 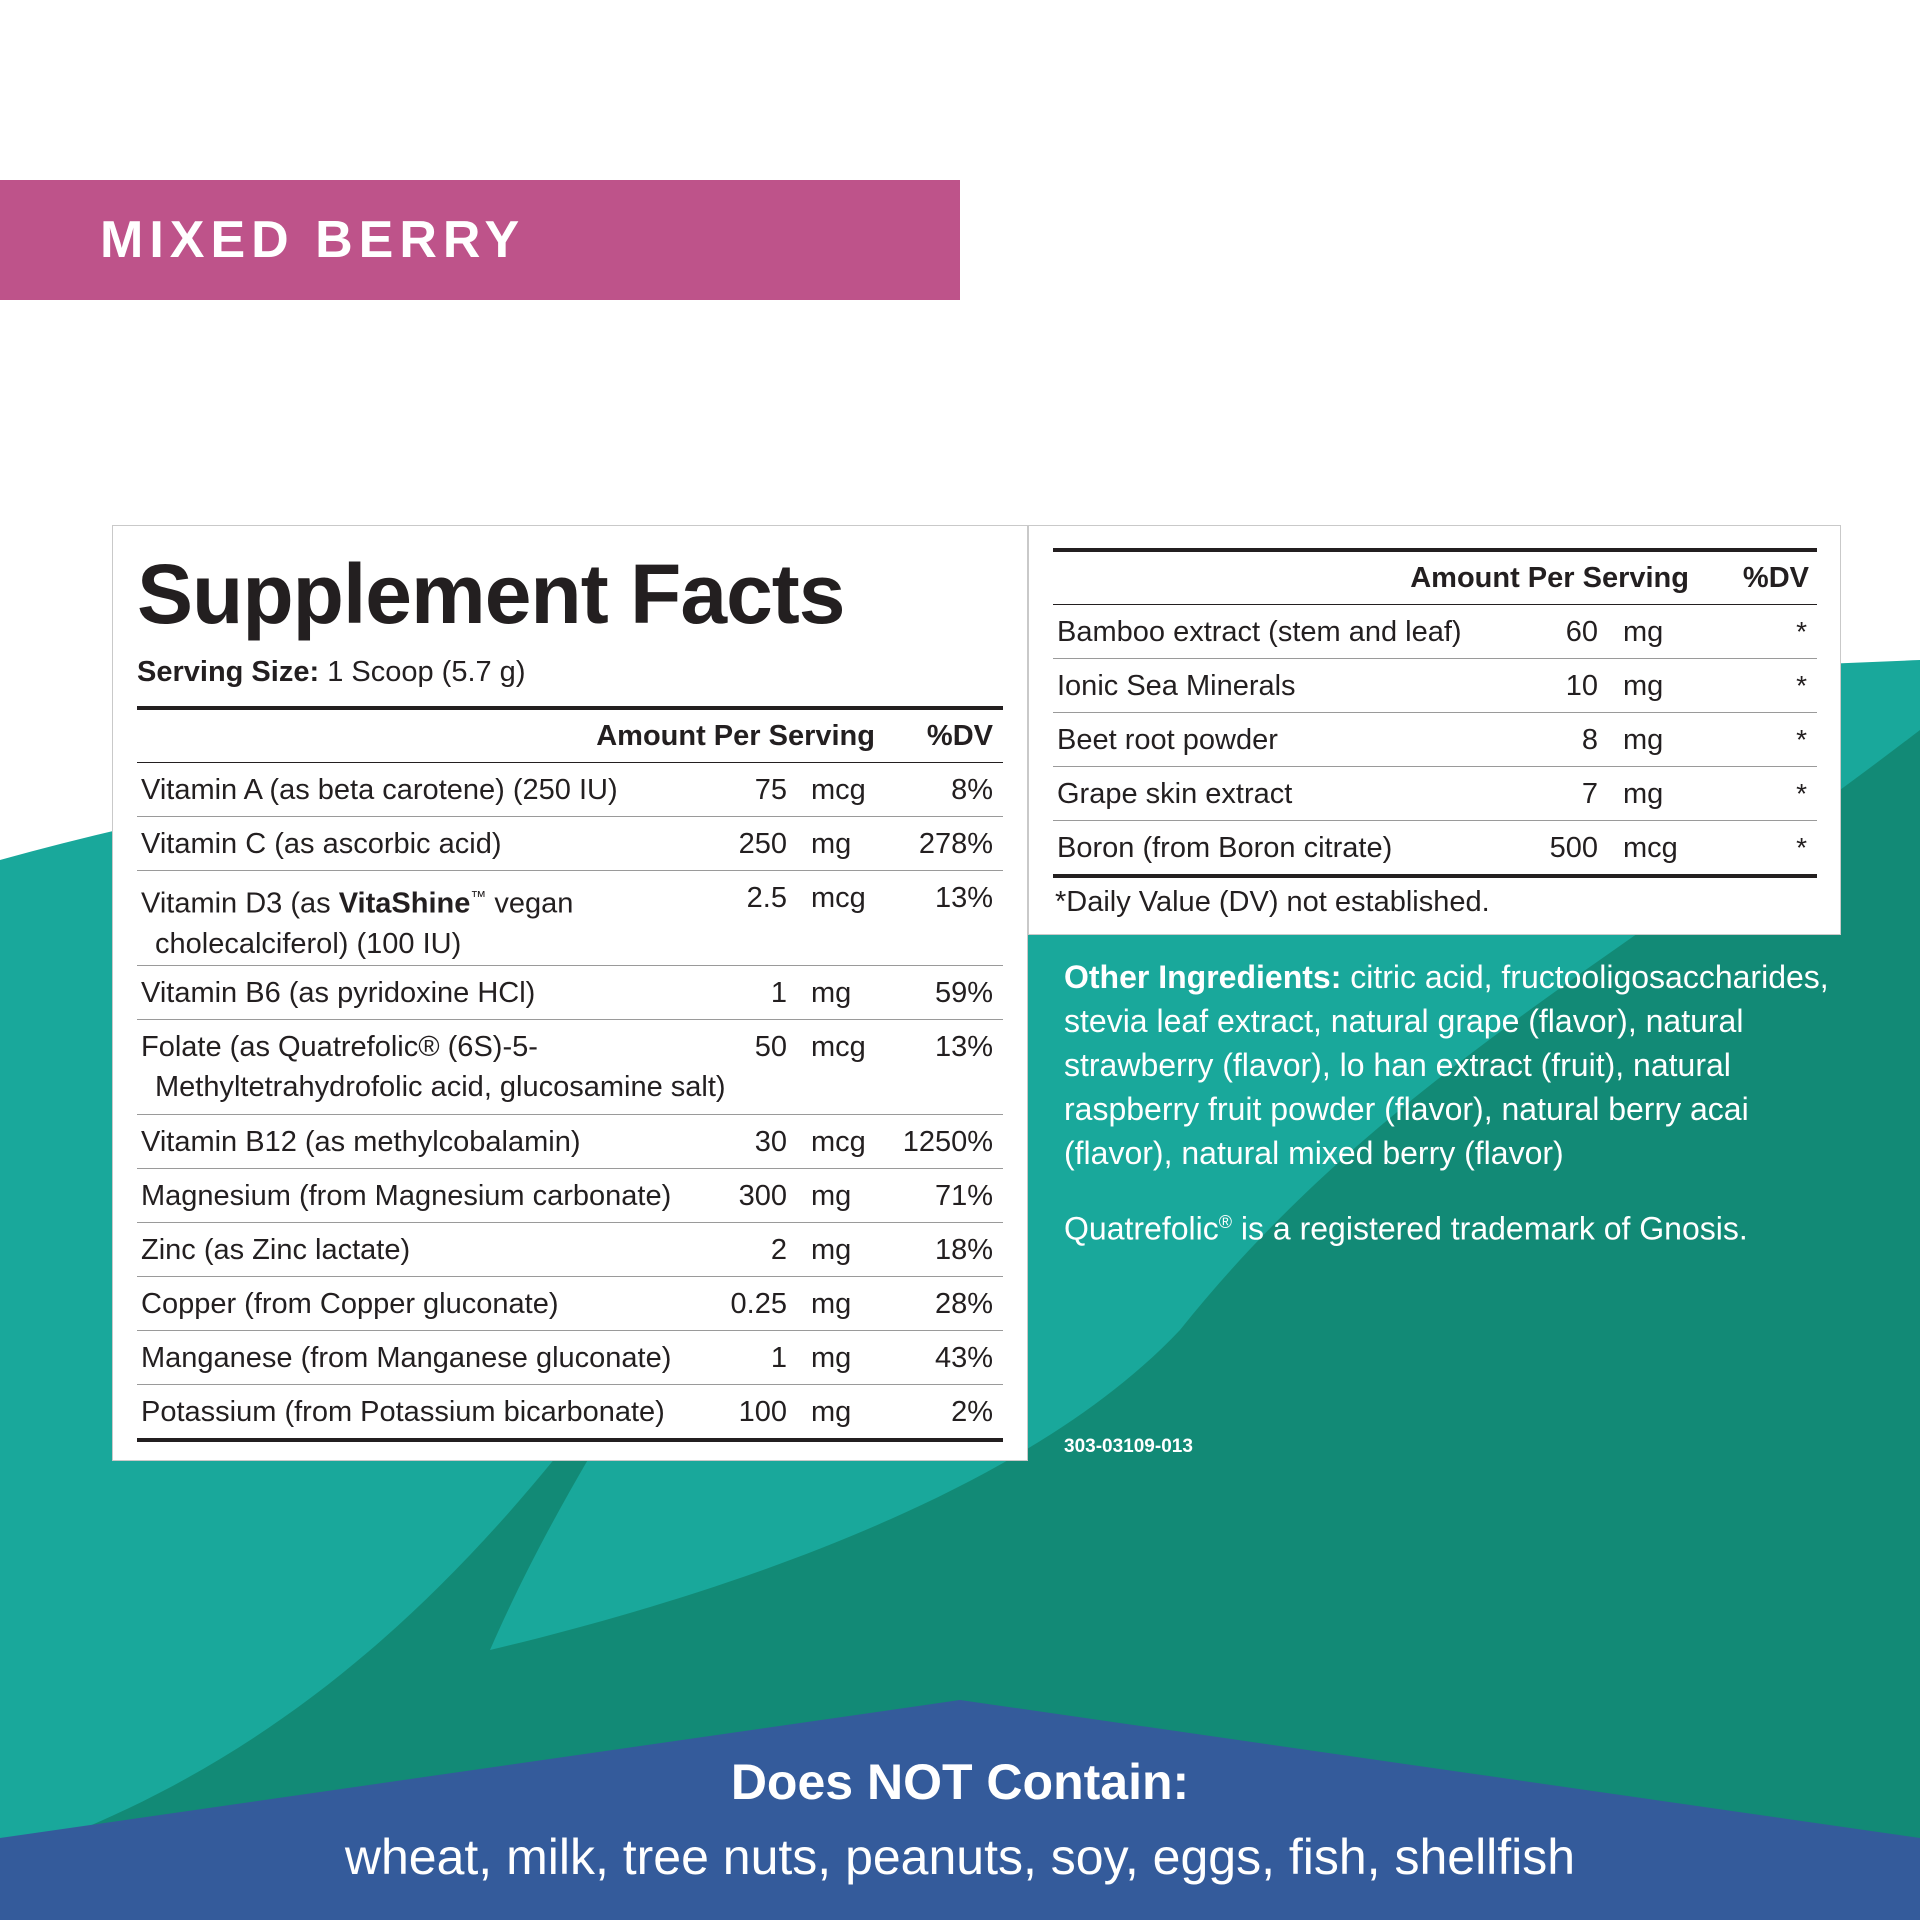 What do you see at coordinates (1573, 848) in the screenshot?
I see `ingredient-amount: 500` at bounding box center [1573, 848].